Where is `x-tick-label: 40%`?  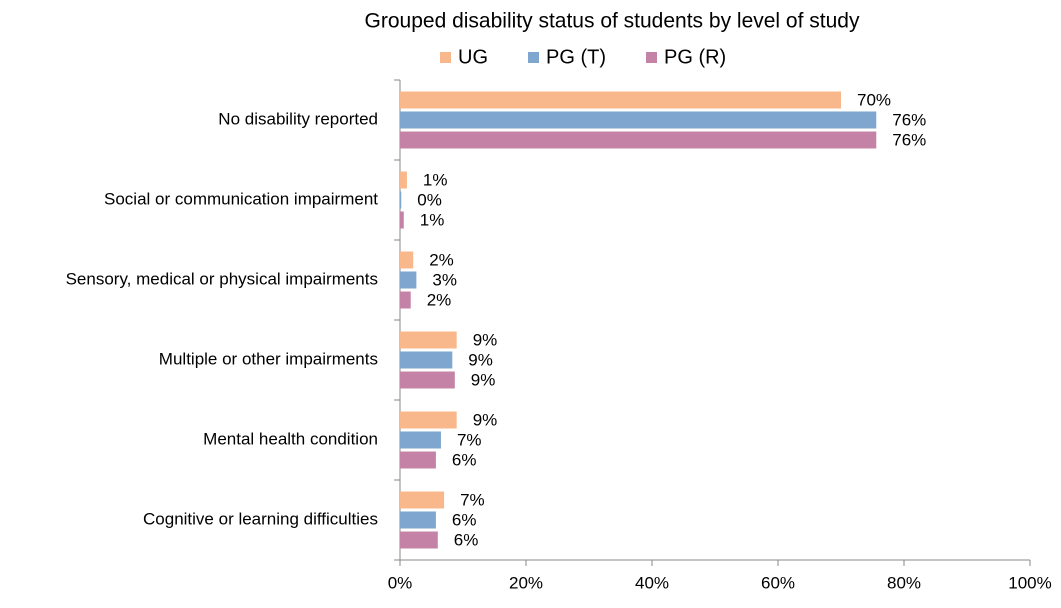
x-tick-label: 40% is located at coordinates (652, 582).